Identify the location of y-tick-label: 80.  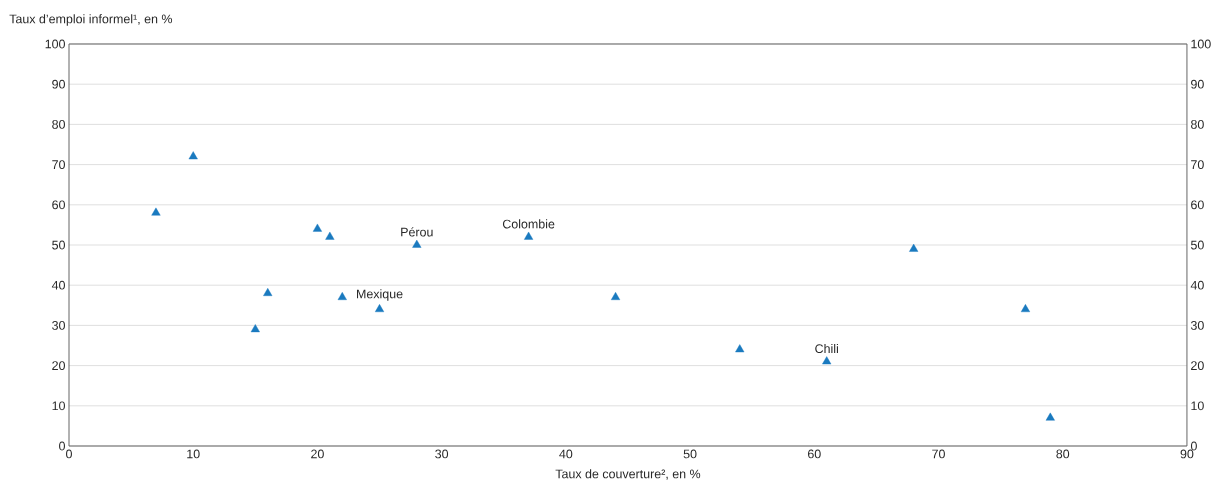
(58, 124).